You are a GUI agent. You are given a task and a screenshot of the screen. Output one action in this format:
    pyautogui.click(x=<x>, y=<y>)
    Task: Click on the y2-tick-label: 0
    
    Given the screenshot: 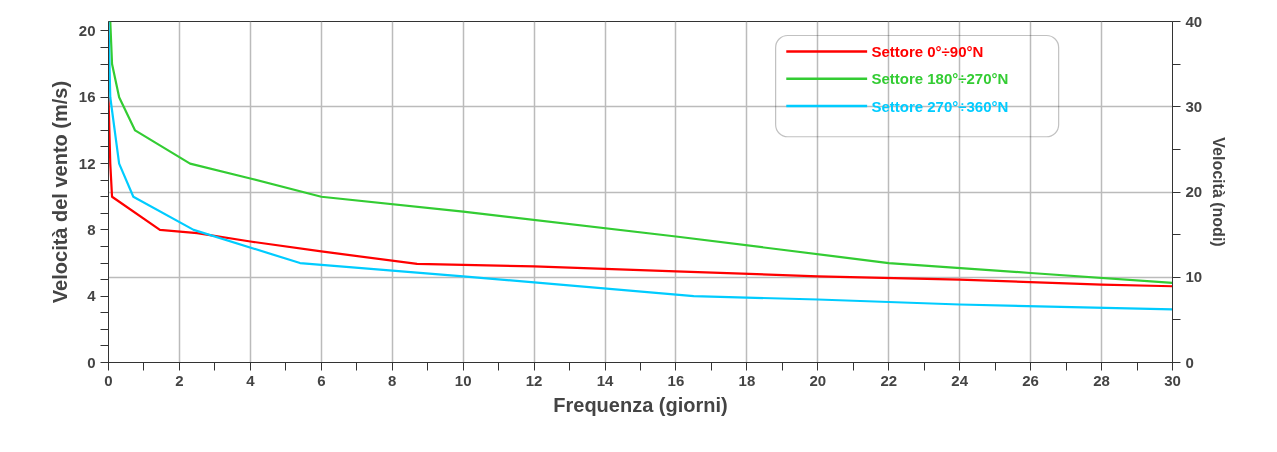 What is the action you would take?
    pyautogui.click(x=1189, y=362)
    